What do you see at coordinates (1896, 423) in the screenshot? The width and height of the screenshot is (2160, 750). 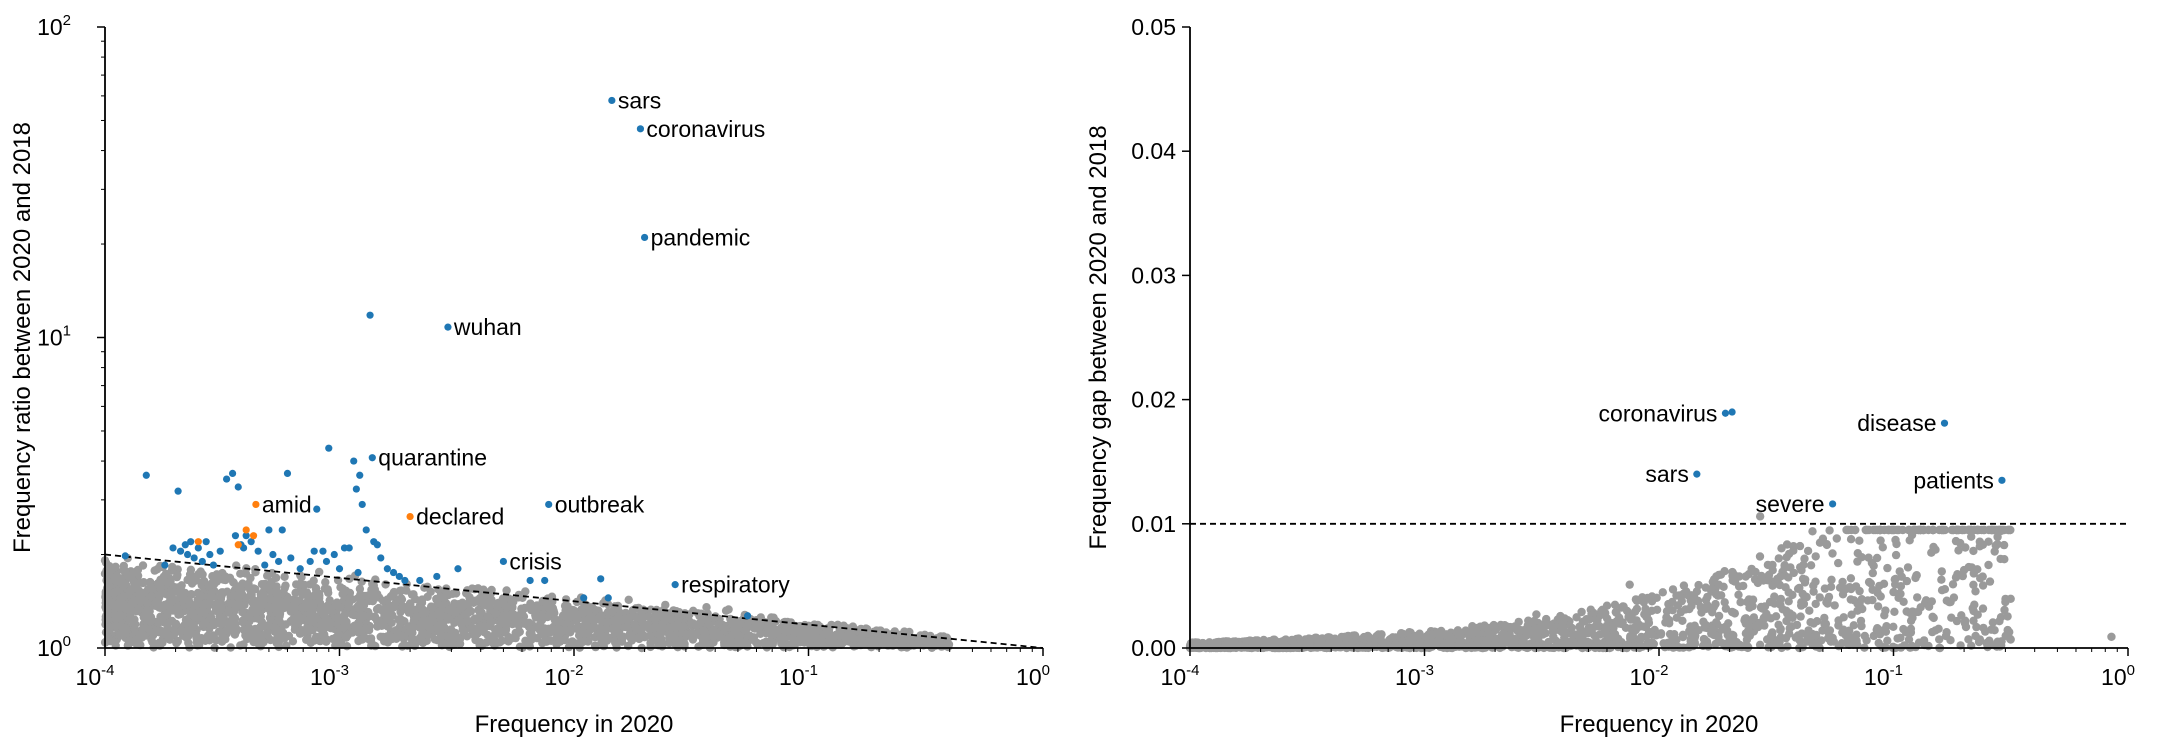 I see `point-label-disease: disease` at bounding box center [1896, 423].